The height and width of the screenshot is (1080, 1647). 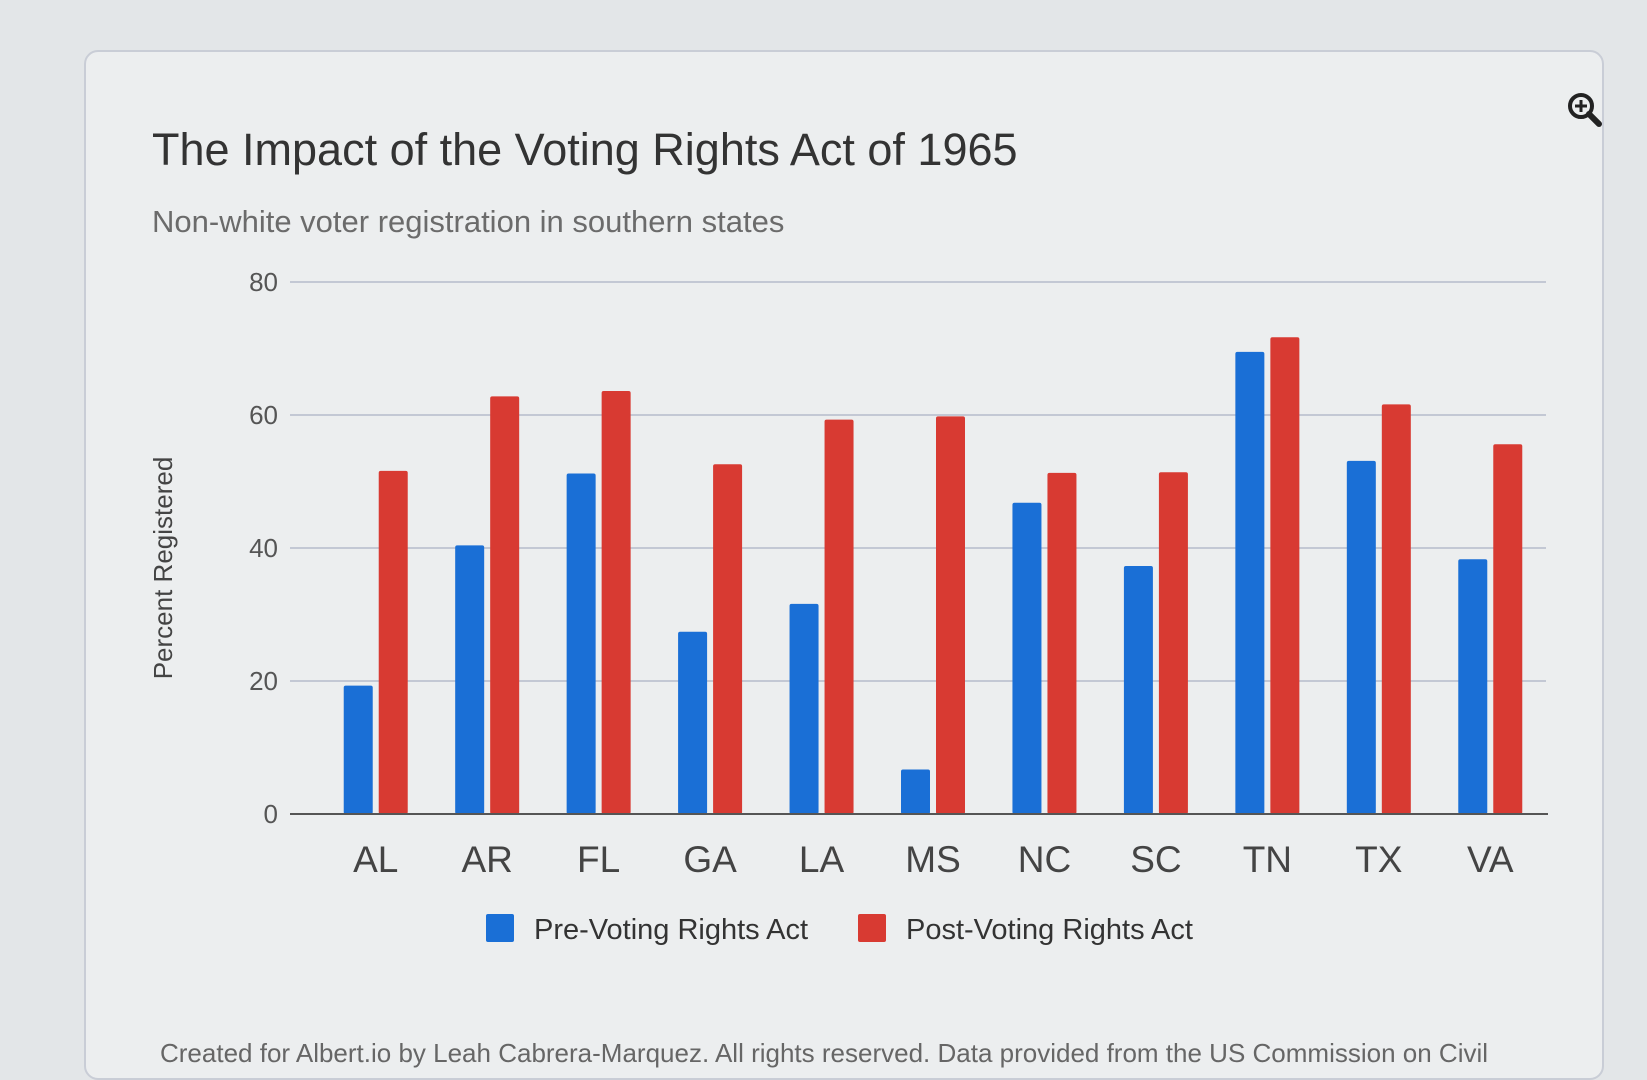 What do you see at coordinates (598, 859) in the screenshot?
I see `x-tick-label: FL` at bounding box center [598, 859].